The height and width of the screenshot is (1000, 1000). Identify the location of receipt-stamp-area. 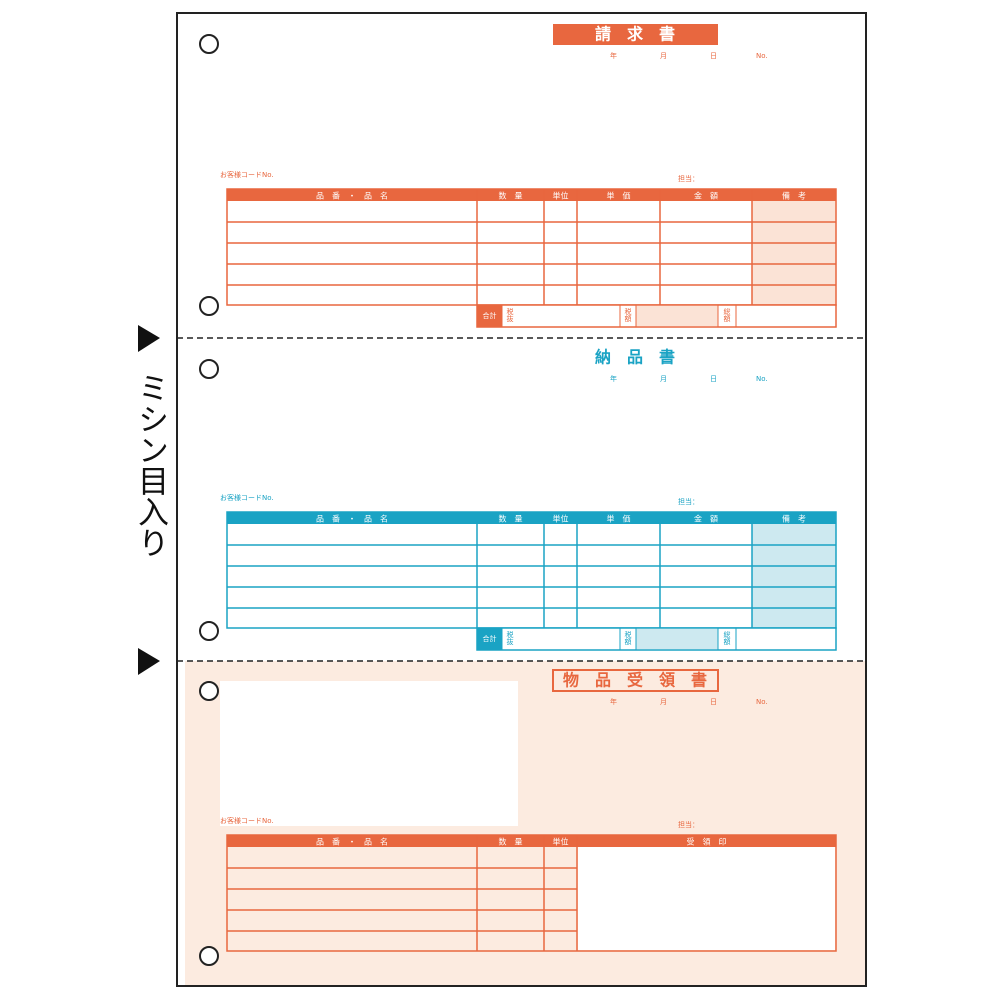
(706, 898).